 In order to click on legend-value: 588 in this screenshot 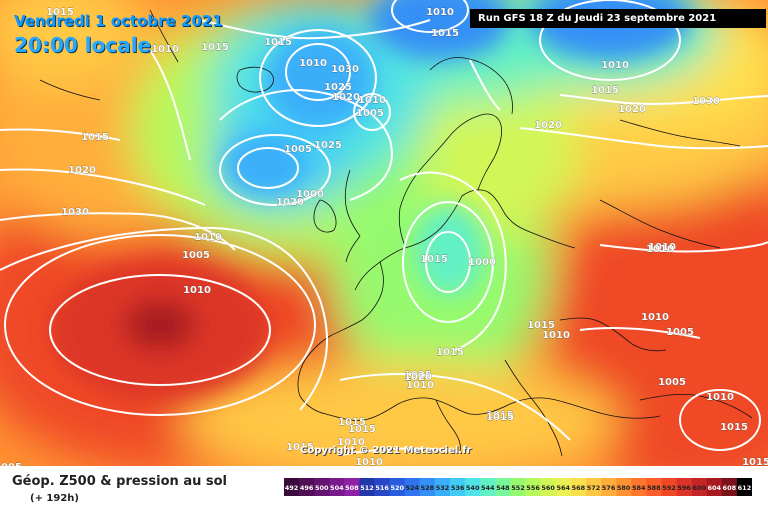, I will do `click(654, 488)`.